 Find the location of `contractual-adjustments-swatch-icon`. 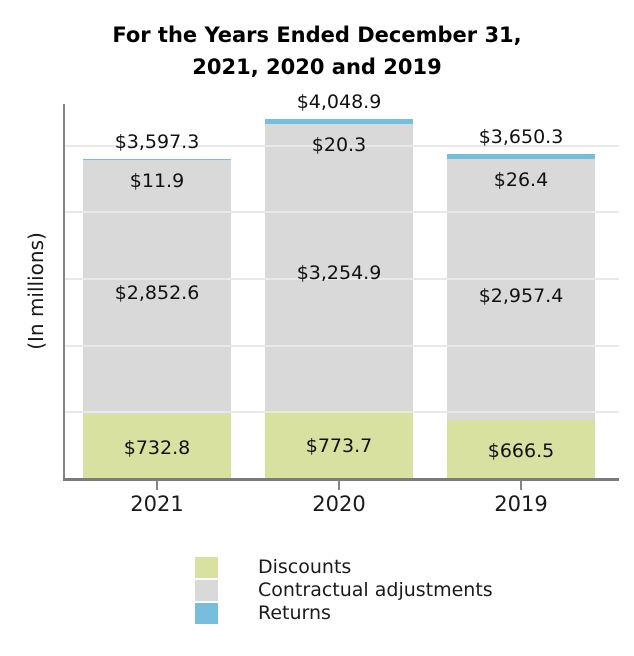

contractual-adjustments-swatch-icon is located at coordinates (206, 590).